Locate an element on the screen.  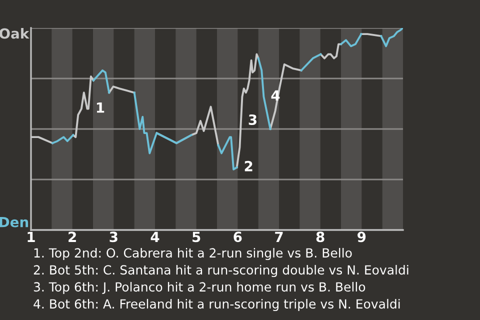
annotation: 2 is located at coordinates (248, 166).